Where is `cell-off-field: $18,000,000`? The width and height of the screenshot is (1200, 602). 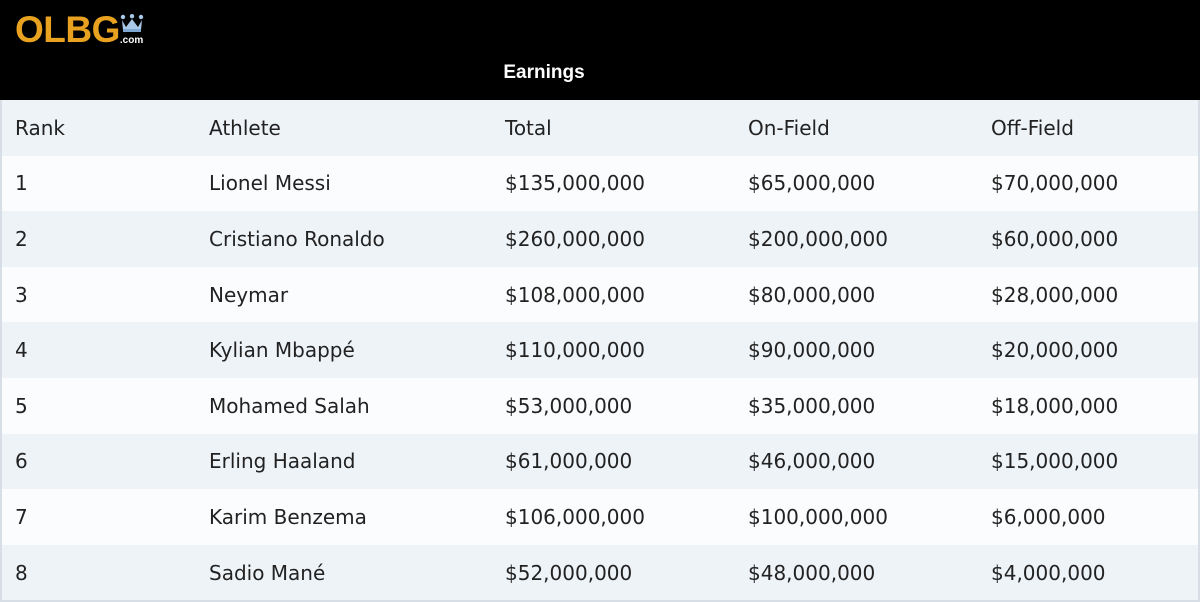 cell-off-field: $18,000,000 is located at coordinates (1055, 405).